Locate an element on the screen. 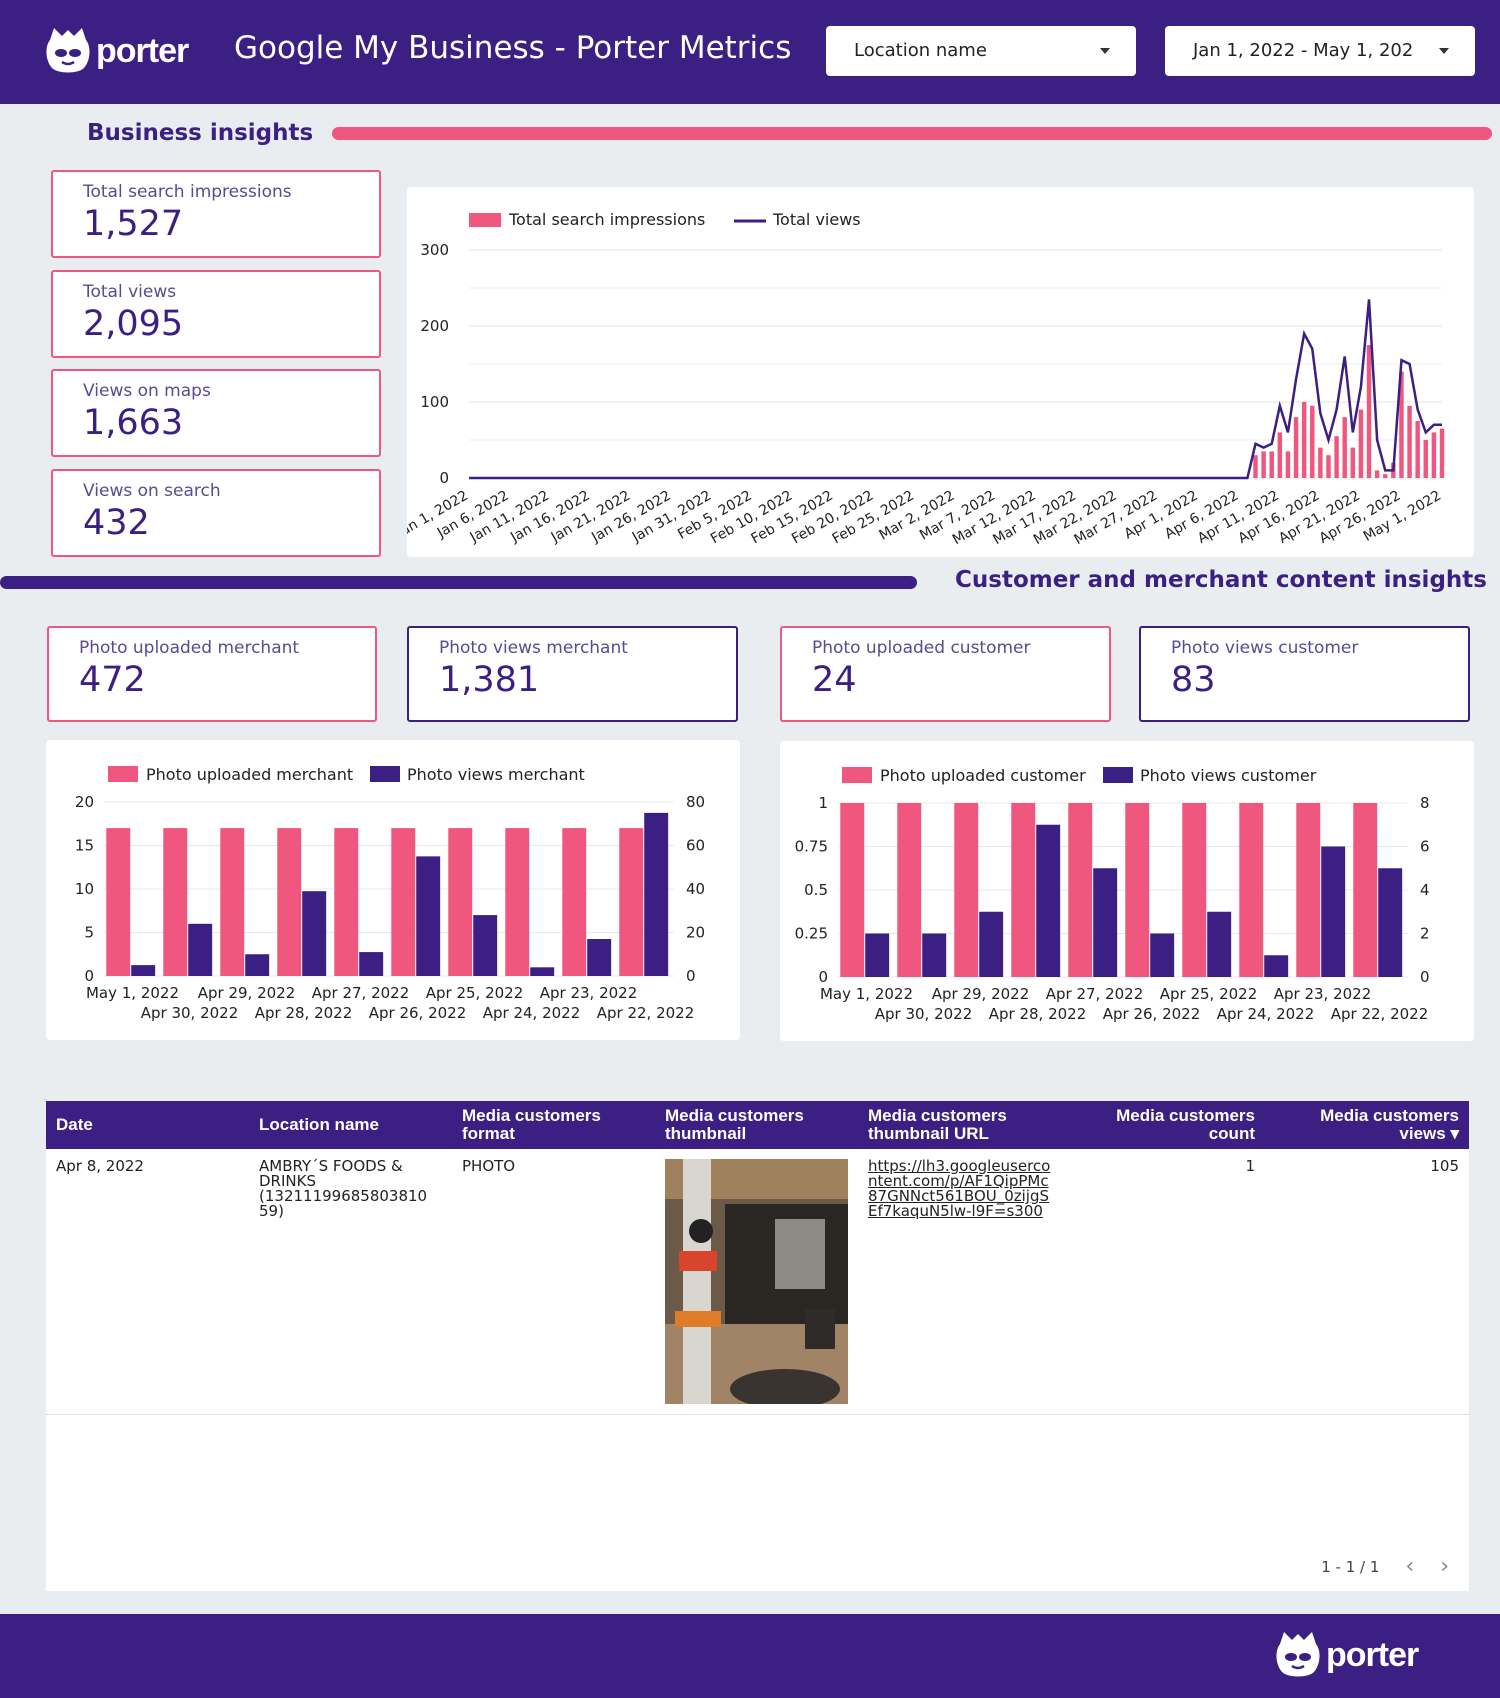 Image resolution: width=1500 pixels, height=1698 pixels. date-range-dropdown: Jan 1, 2022 - May 1, 202 is located at coordinates (1320, 51).